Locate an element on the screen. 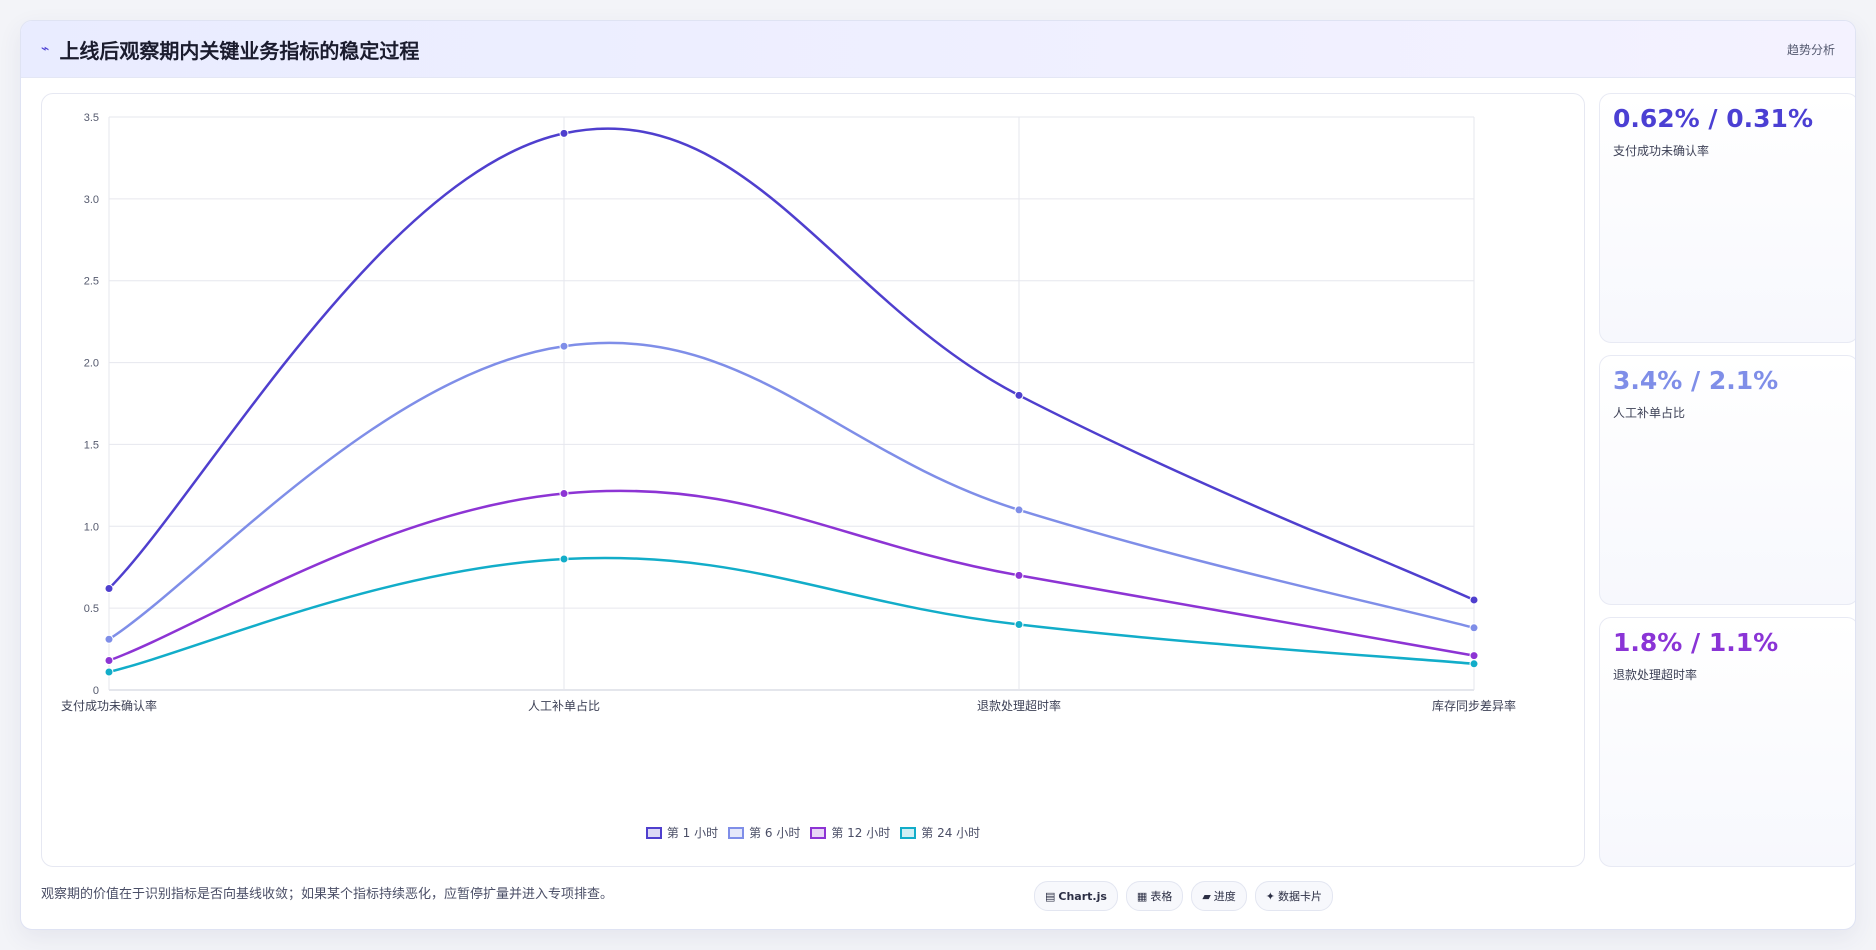 Image resolution: width=1876 pixels, height=950 pixels. legend-item: 第 6 小时 is located at coordinates (764, 832).